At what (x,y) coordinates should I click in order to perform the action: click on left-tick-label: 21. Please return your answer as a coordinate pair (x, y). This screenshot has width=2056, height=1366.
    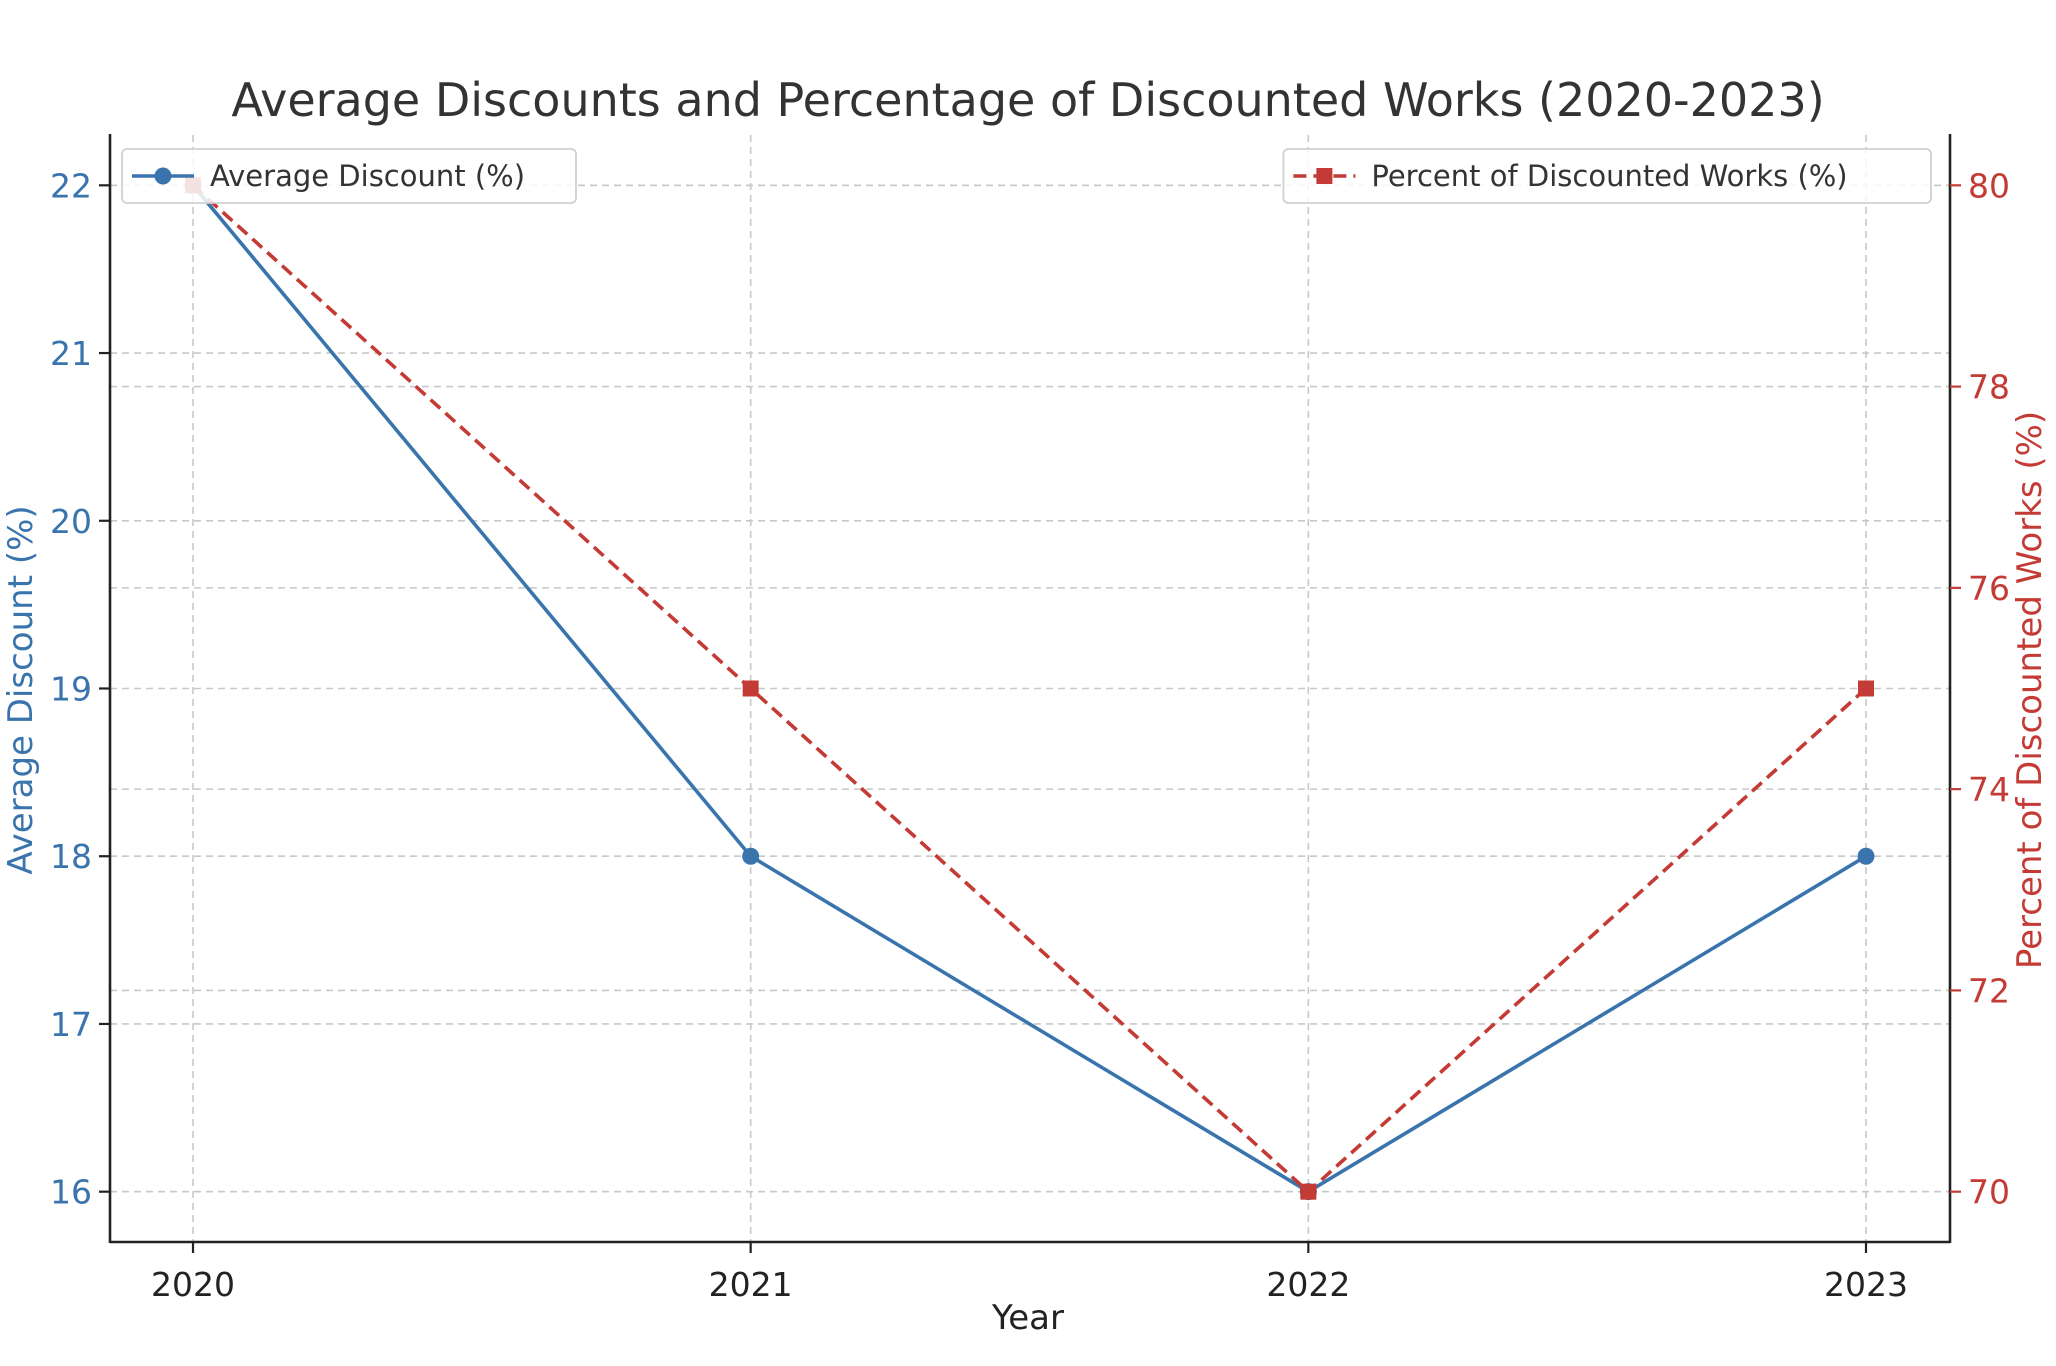
    Looking at the image, I should click on (71, 353).